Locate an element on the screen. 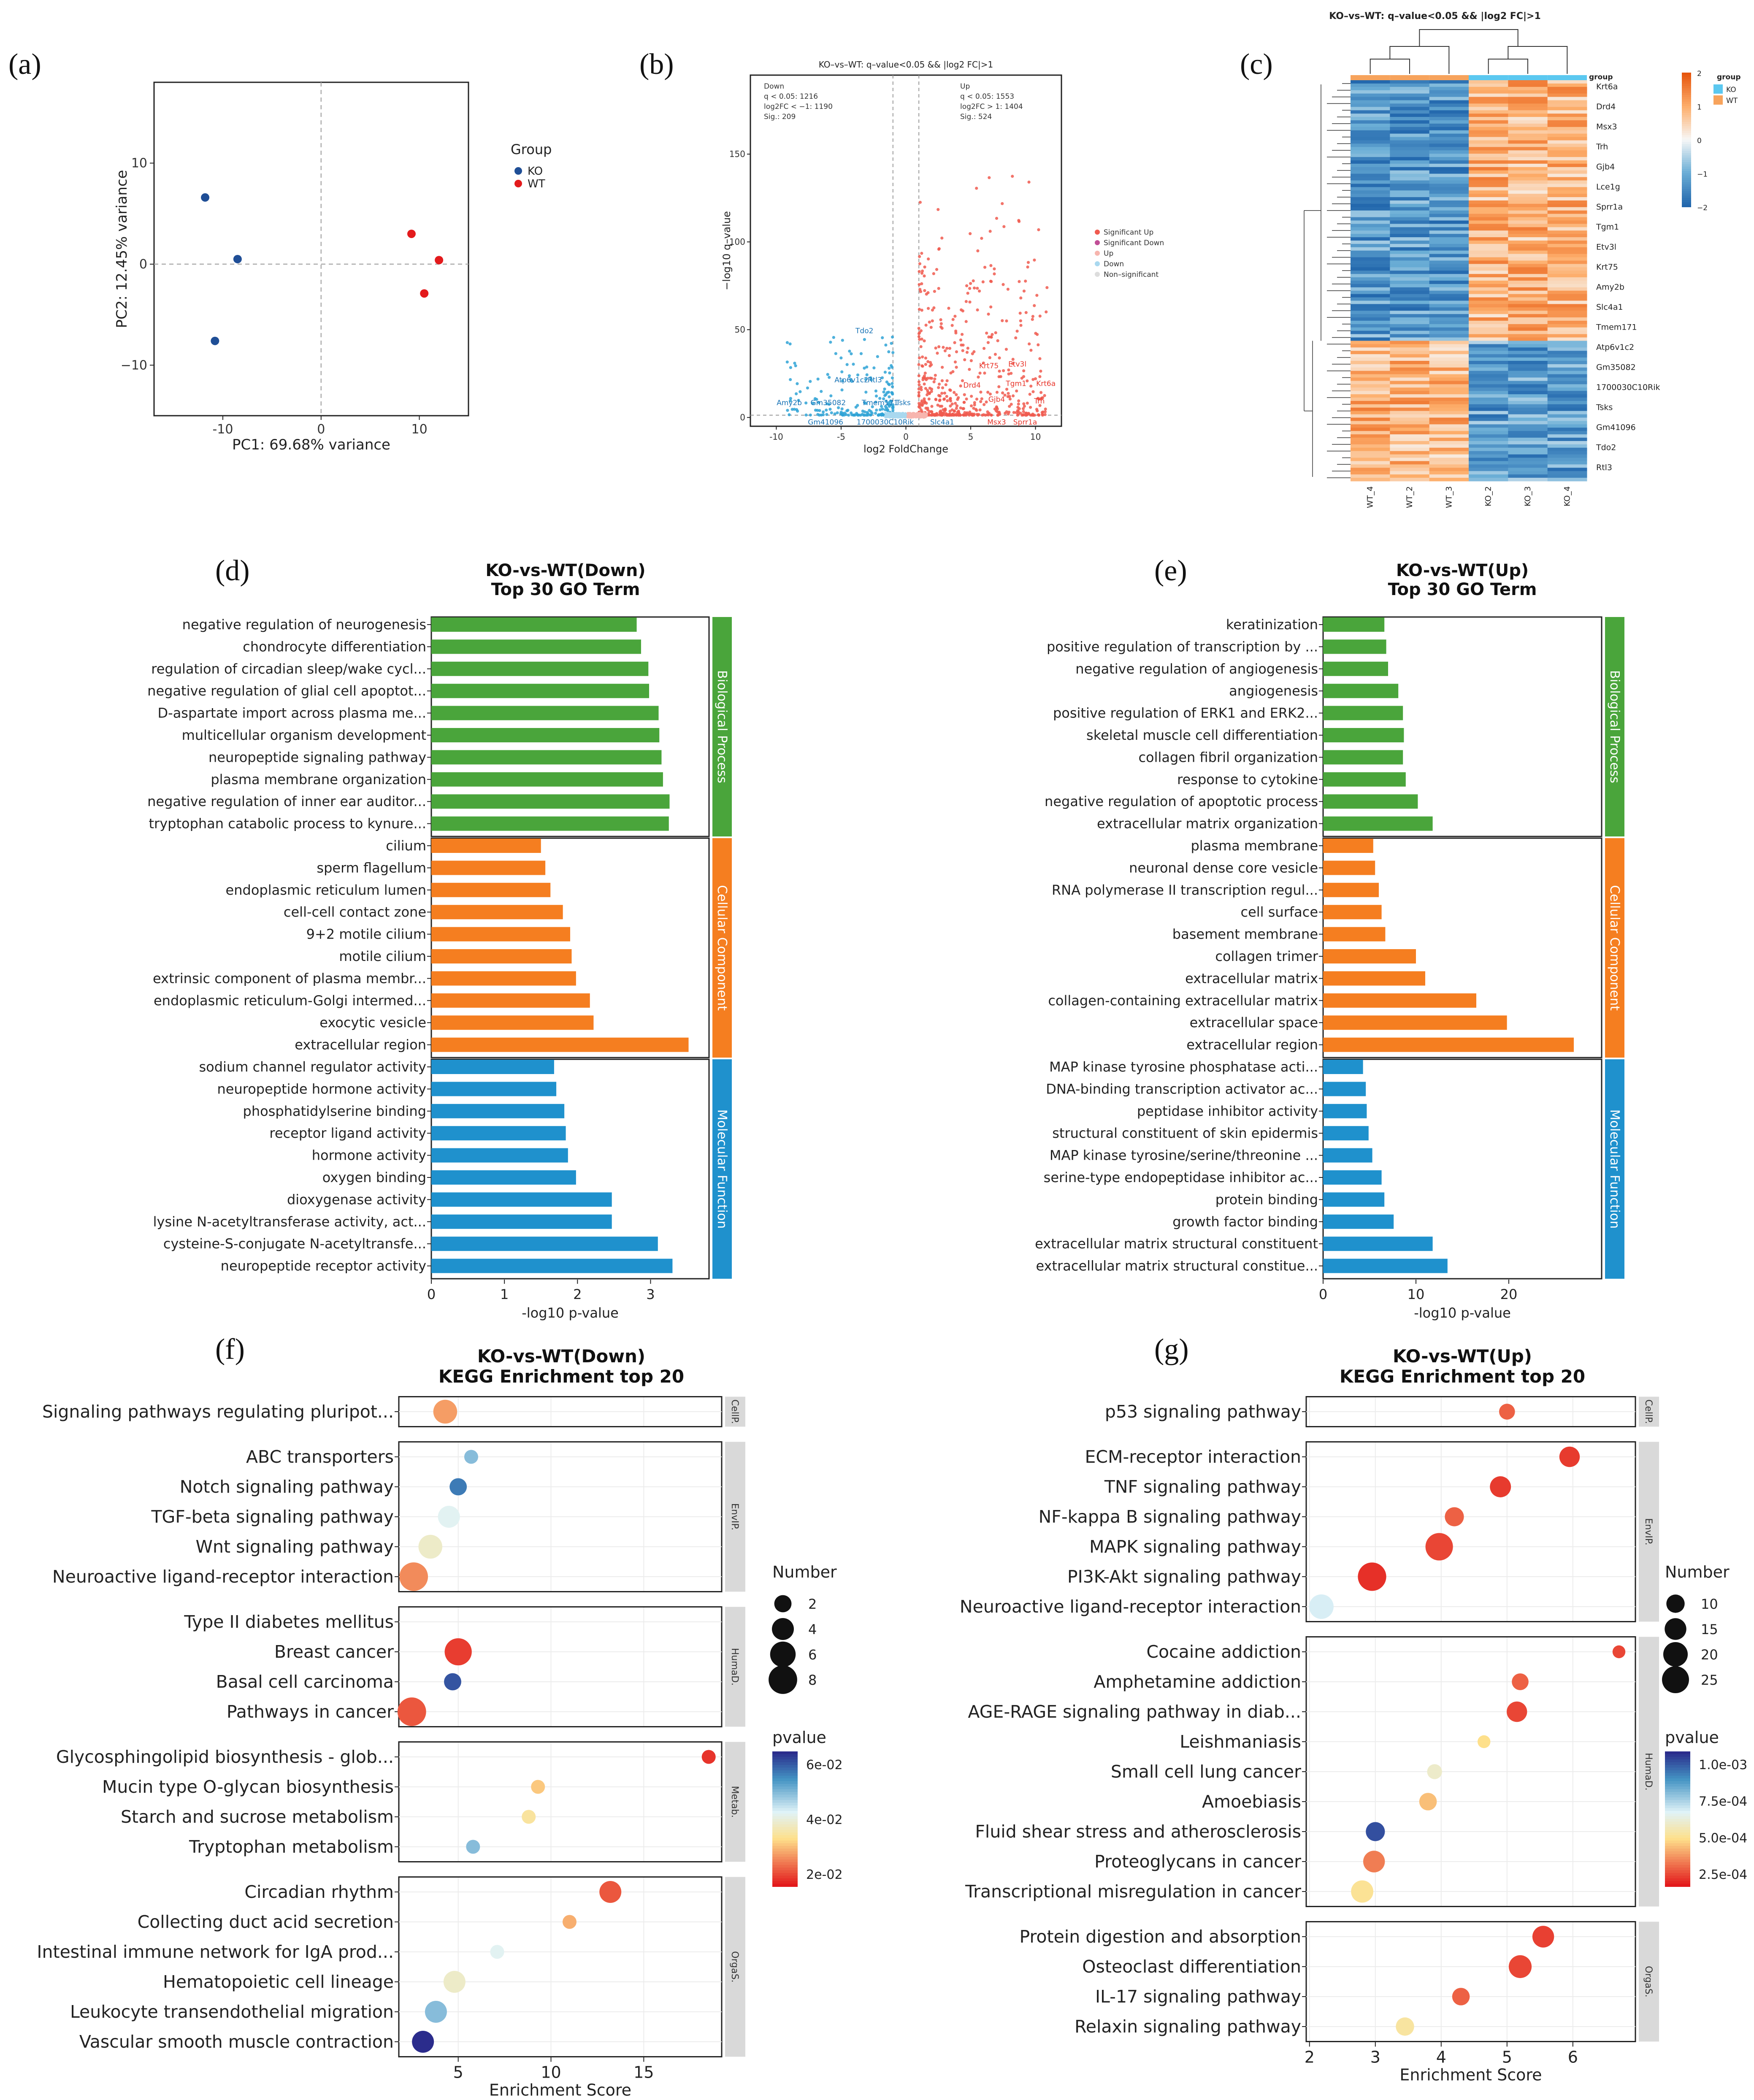  kegg-term-label: p53 signaling pathway is located at coordinates (1203, 1412).